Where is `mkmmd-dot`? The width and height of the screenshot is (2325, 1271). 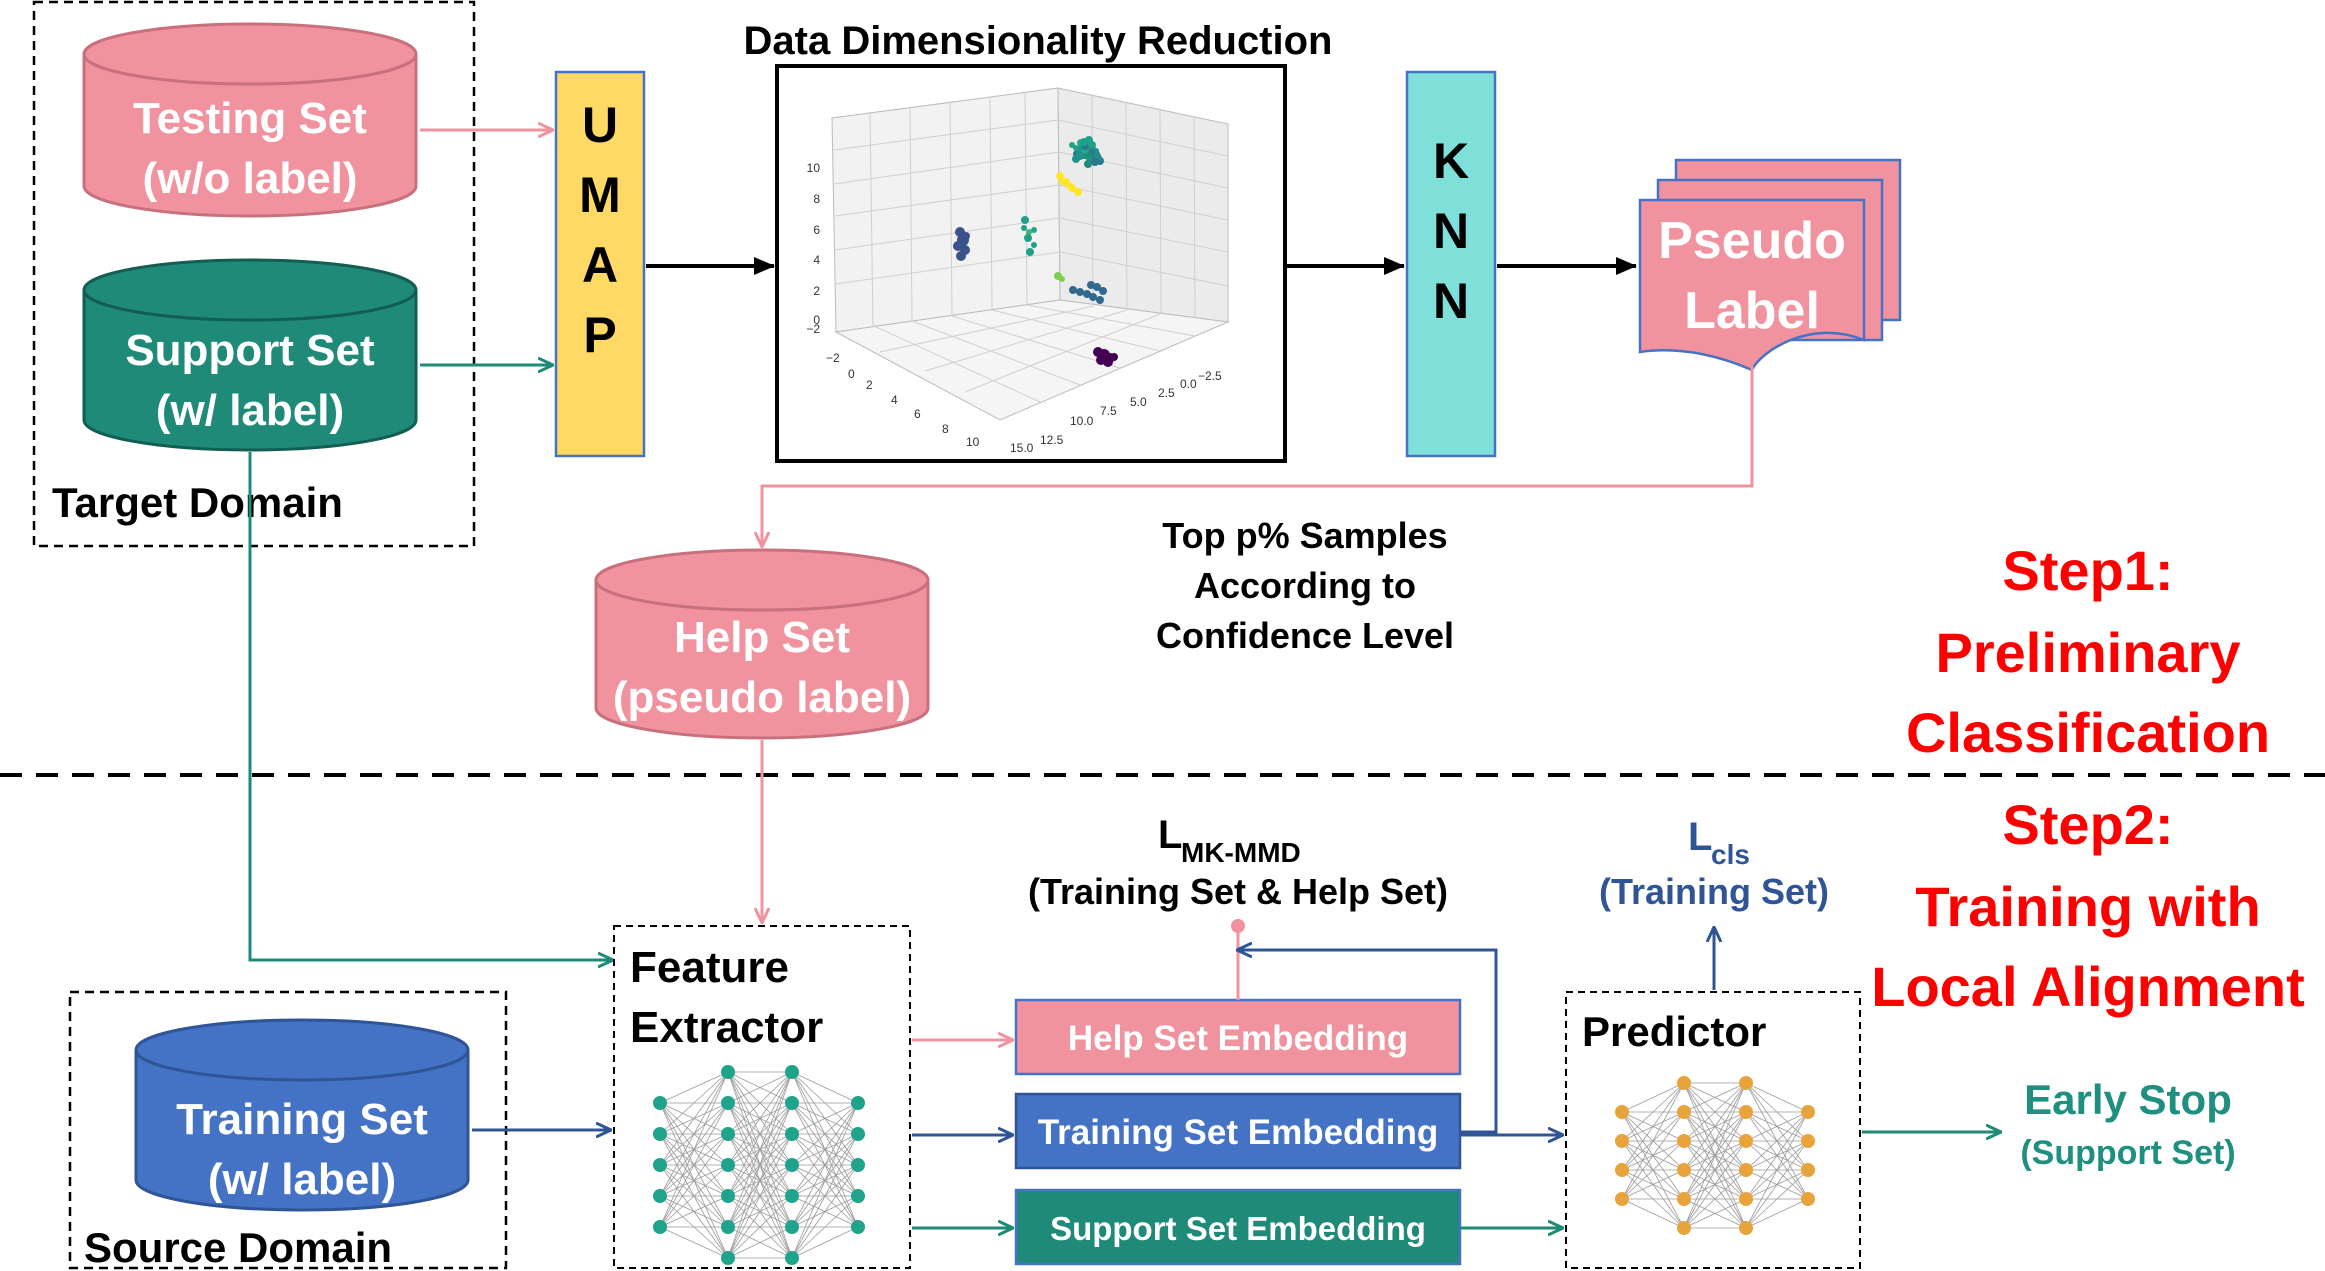
mkmmd-dot is located at coordinates (1238, 926).